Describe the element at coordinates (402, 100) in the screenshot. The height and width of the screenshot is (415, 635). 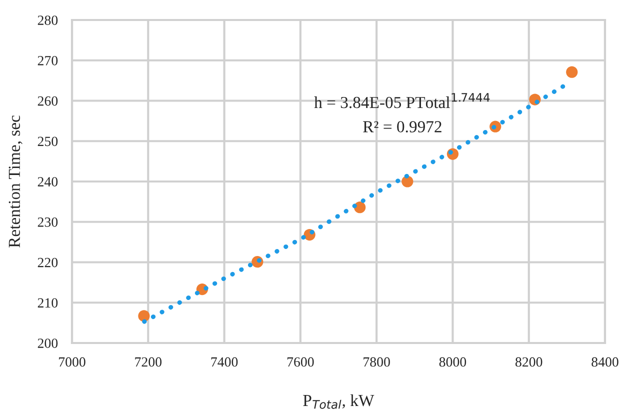
I see `annotation: h = 3.84E-05 PTotal$^{1.7444}$` at that location.